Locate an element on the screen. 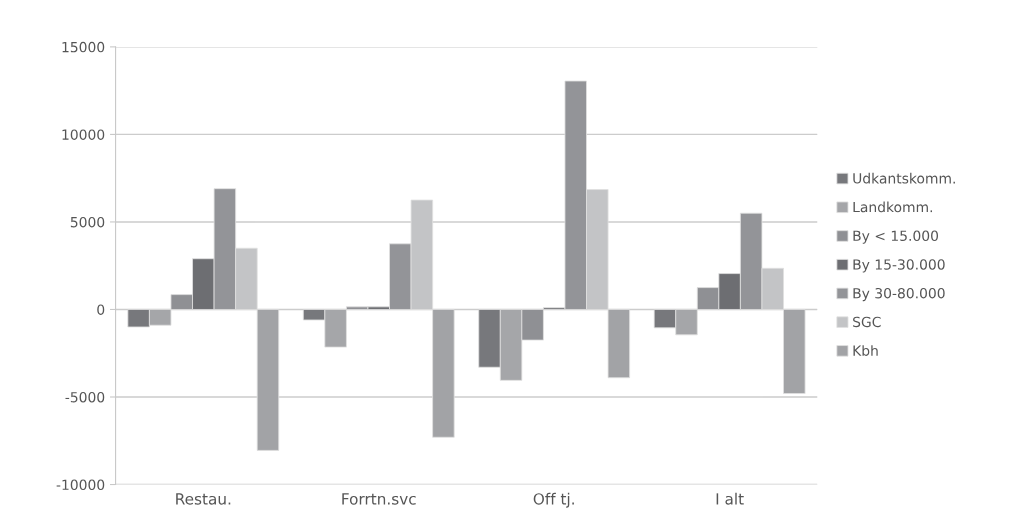  y-tick-label: -5000 is located at coordinates (85, 397).